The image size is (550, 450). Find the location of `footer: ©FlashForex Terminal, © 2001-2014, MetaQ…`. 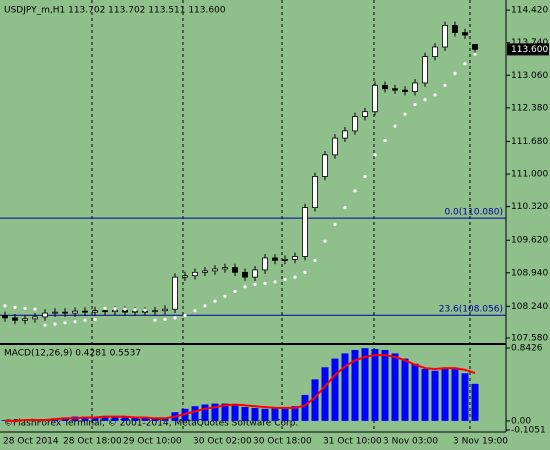

footer: ©FlashForex Terminal, © 2001-2014, MetaQ… is located at coordinates (151, 424).